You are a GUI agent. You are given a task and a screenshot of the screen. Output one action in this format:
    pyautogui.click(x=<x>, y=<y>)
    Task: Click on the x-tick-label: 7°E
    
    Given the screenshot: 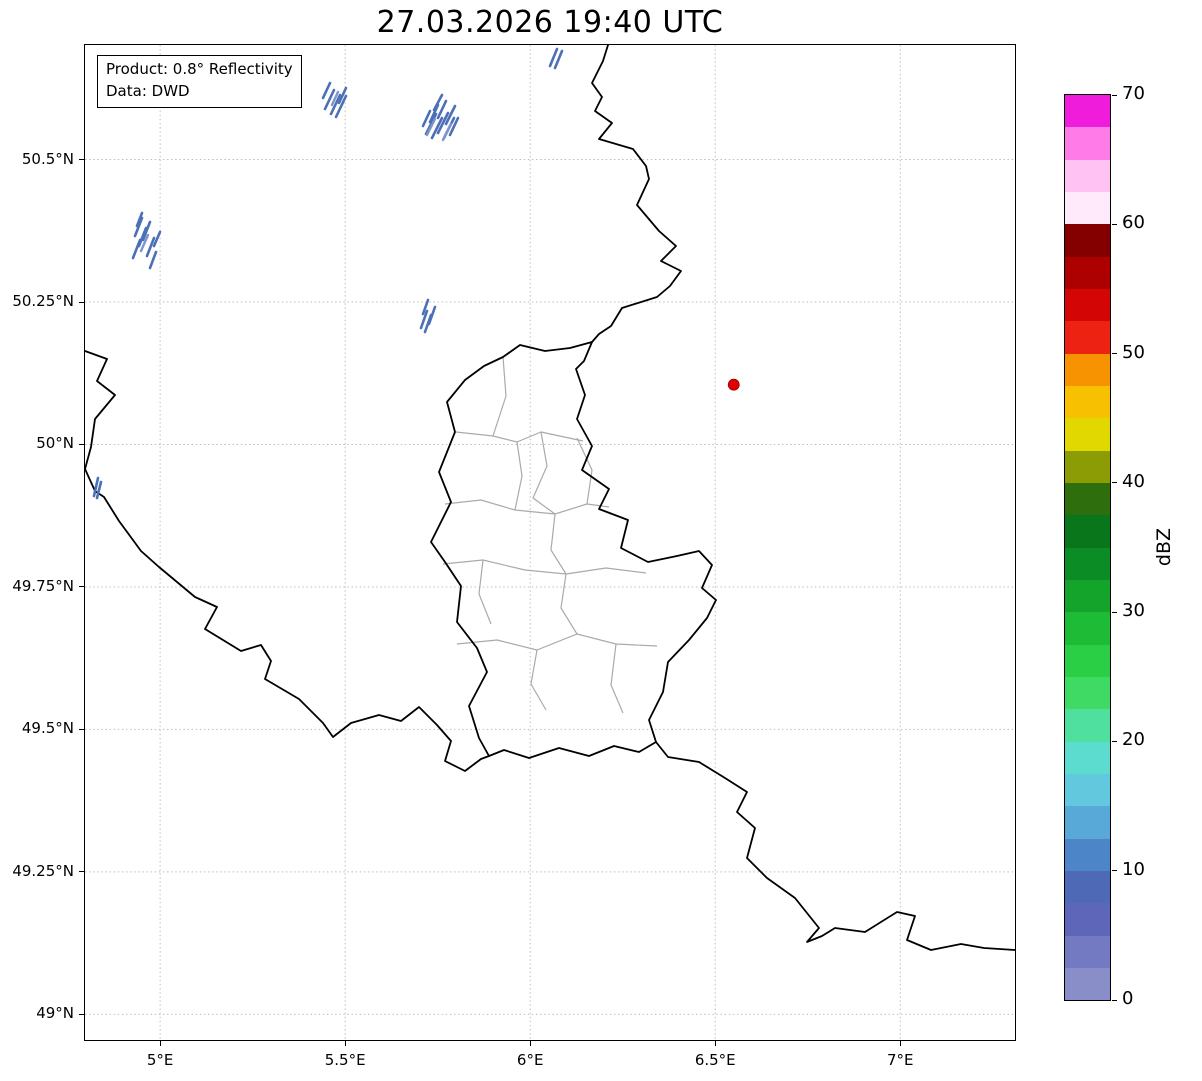 What is the action you would take?
    pyautogui.click(x=900, y=1060)
    